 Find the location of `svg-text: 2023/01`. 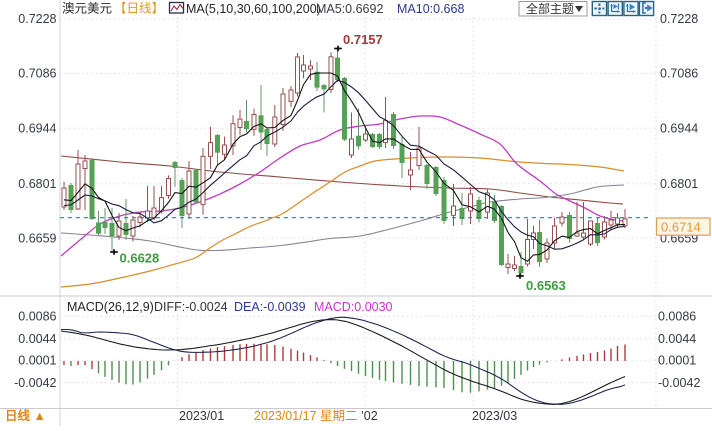

svg-text: 2023/01 is located at coordinates (201, 416).